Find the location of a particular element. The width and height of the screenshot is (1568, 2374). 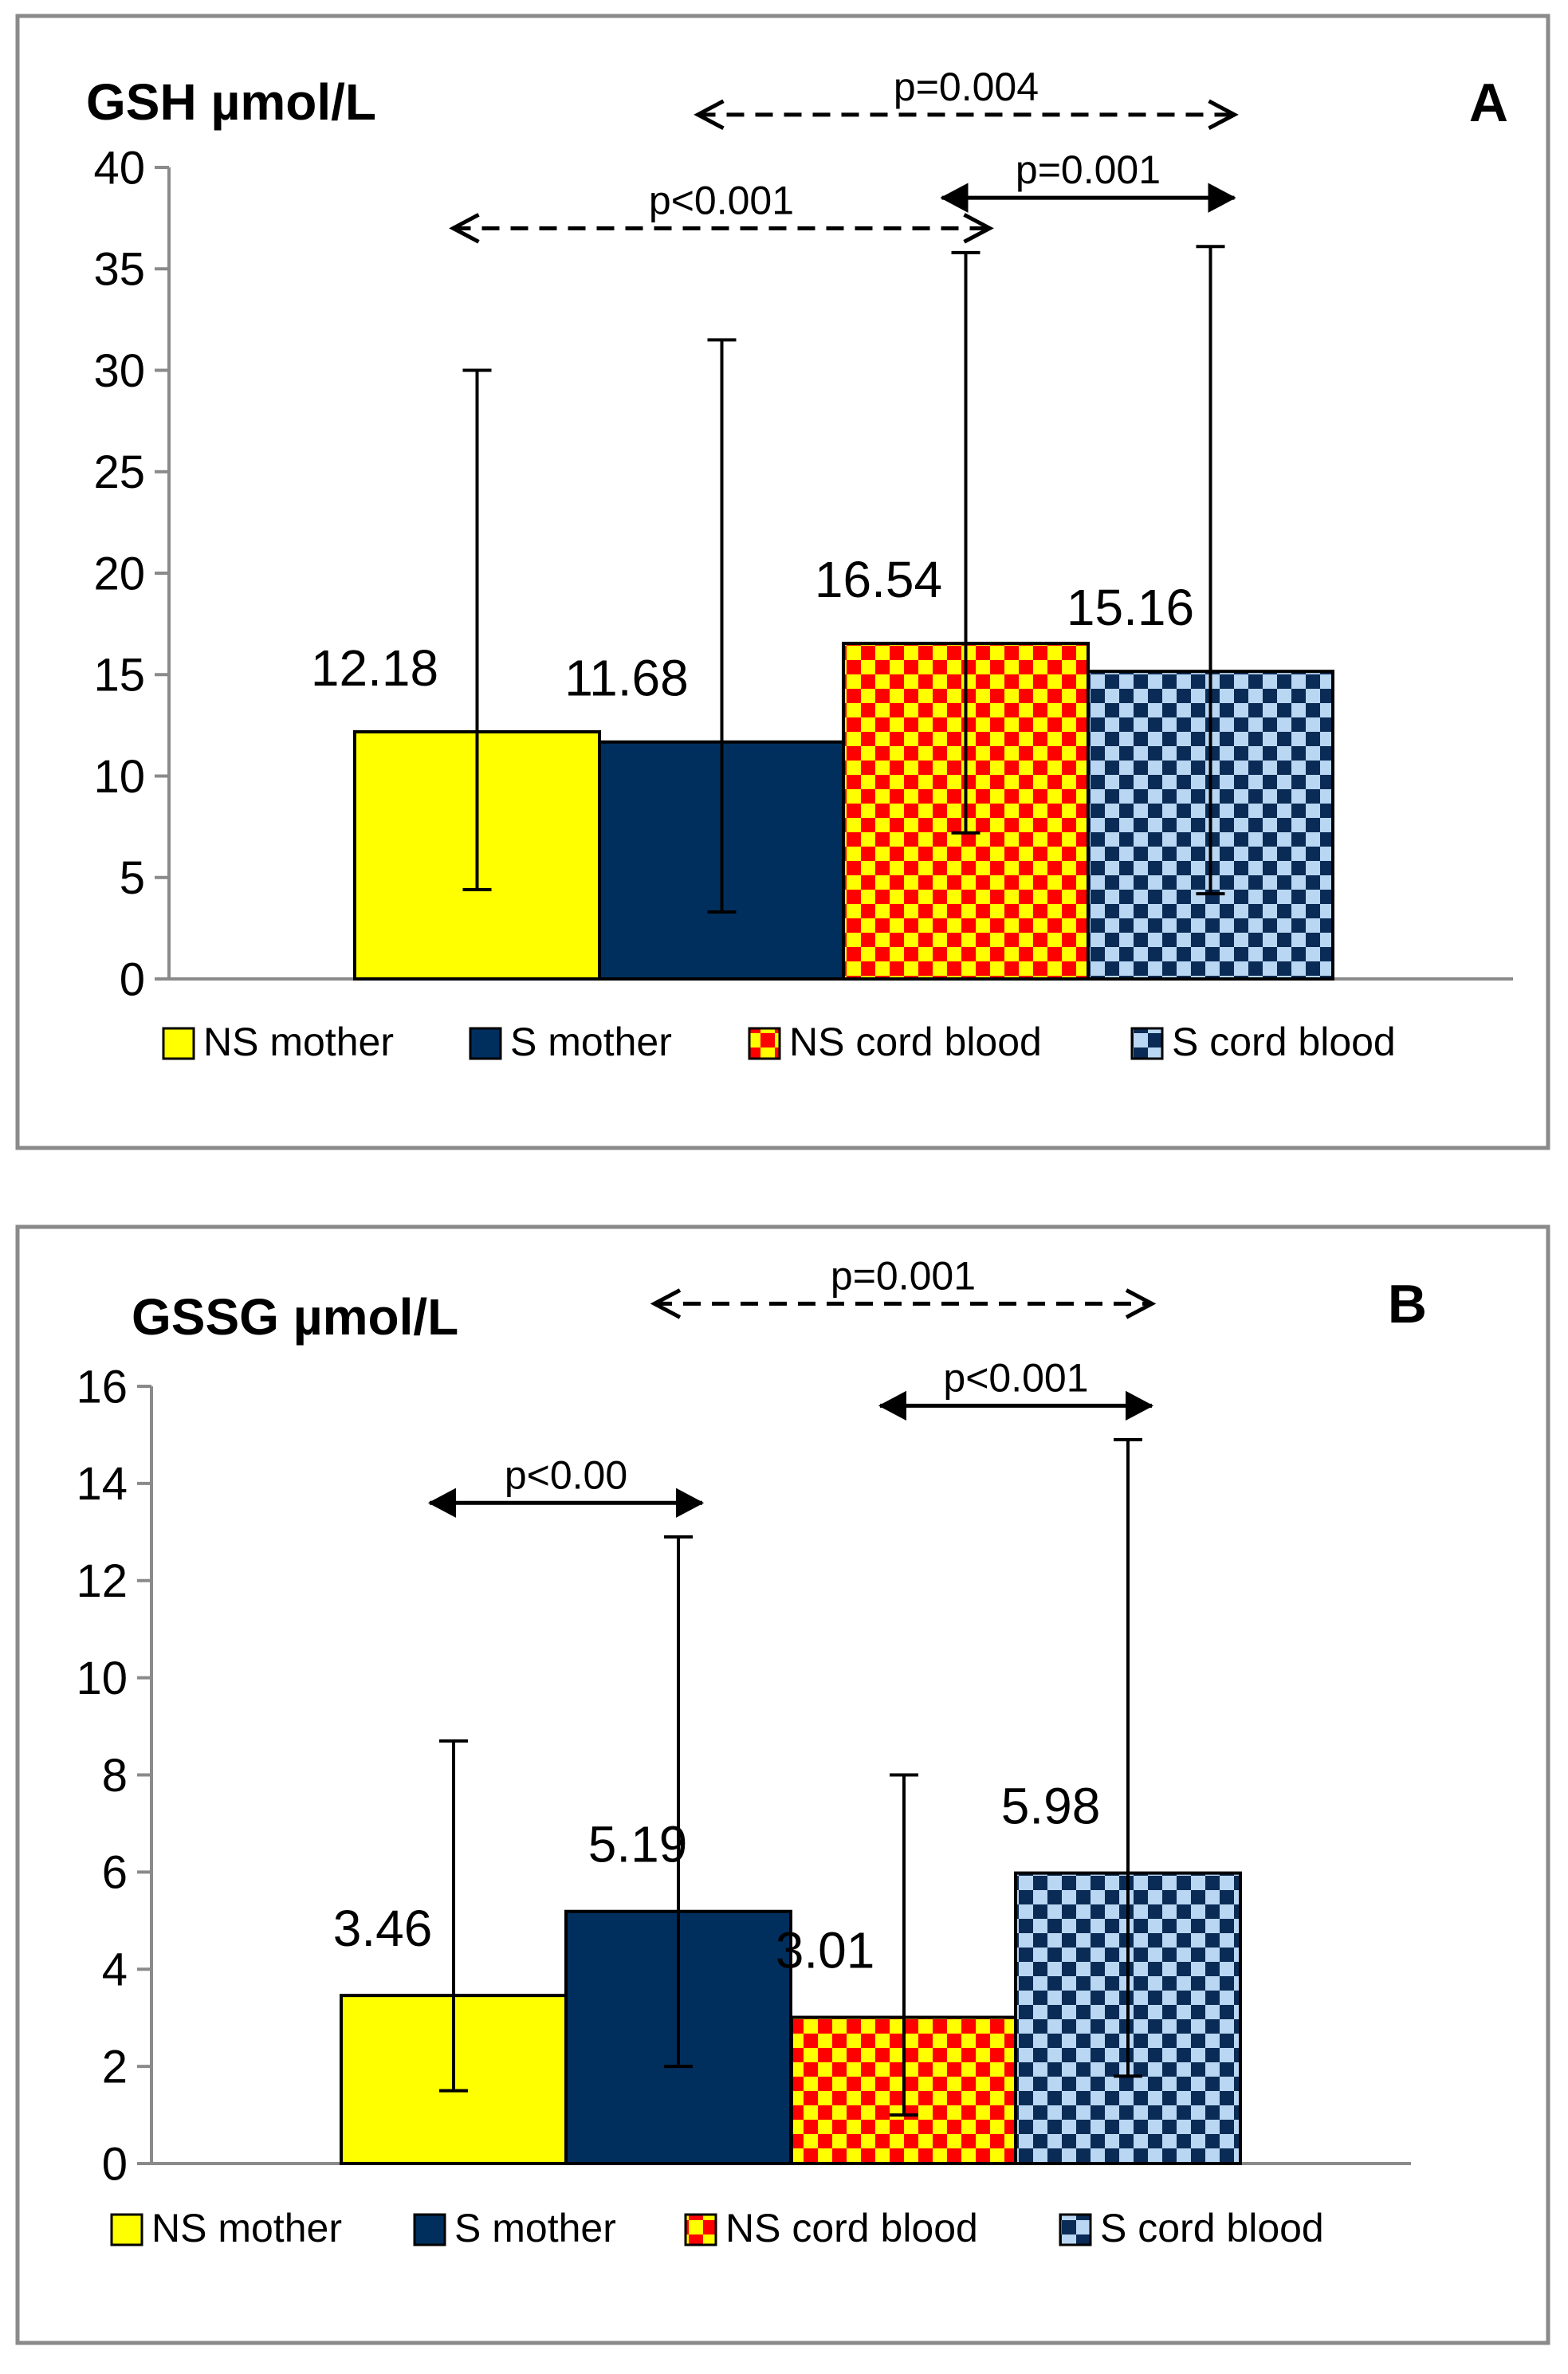

panel-letter: B is located at coordinates (1408, 1304).